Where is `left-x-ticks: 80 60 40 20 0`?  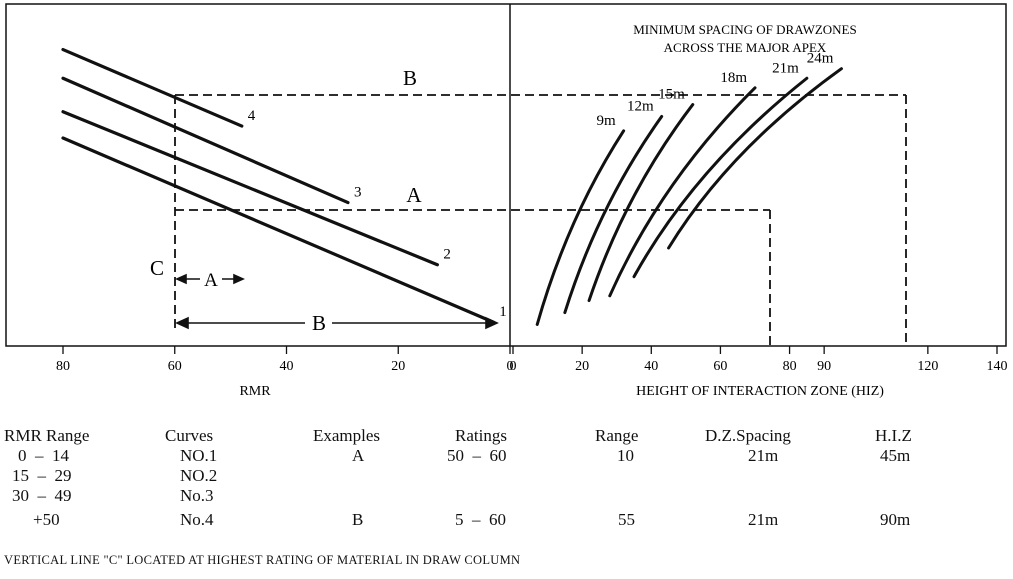
left-x-ticks: 80 60 40 20 0 is located at coordinates (285, 360).